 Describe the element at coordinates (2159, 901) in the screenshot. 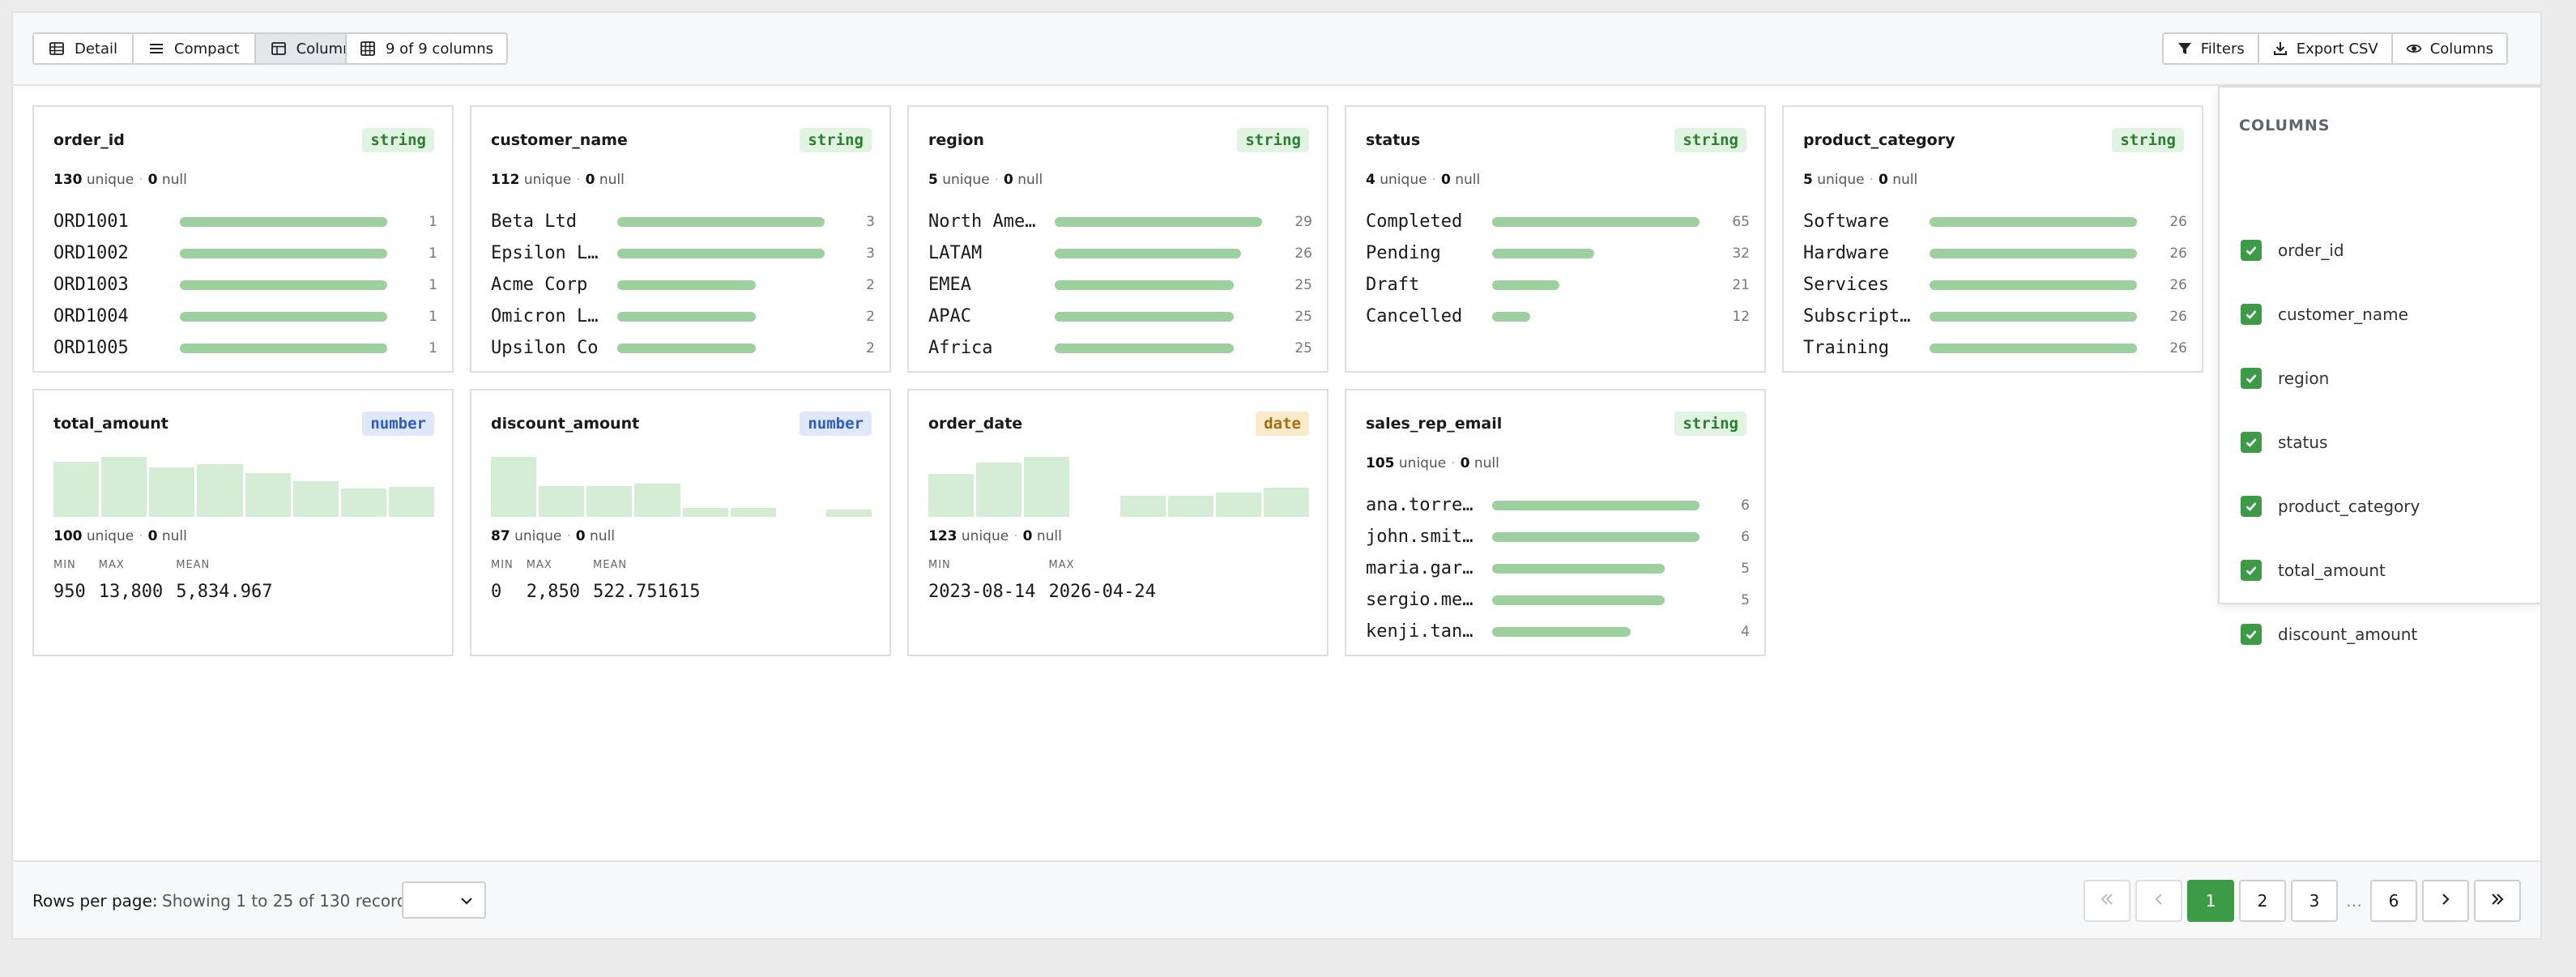

I see `prev-page-button` at that location.